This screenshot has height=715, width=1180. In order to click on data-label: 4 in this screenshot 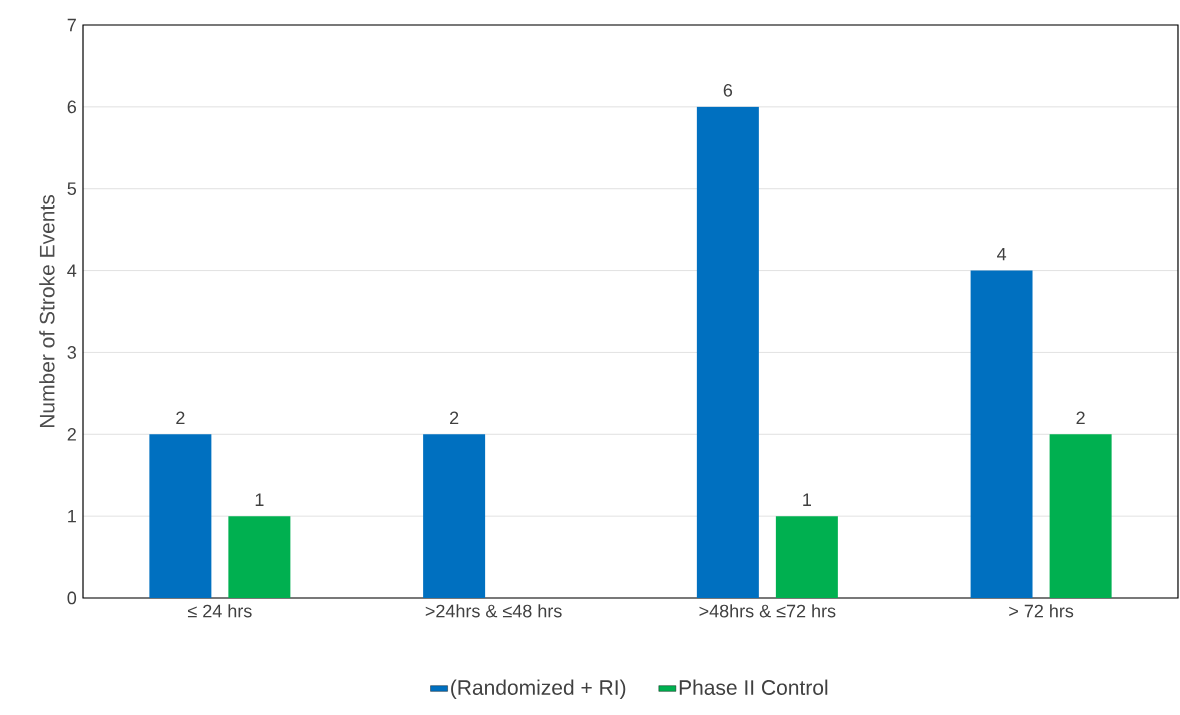, I will do `click(1002, 254)`.